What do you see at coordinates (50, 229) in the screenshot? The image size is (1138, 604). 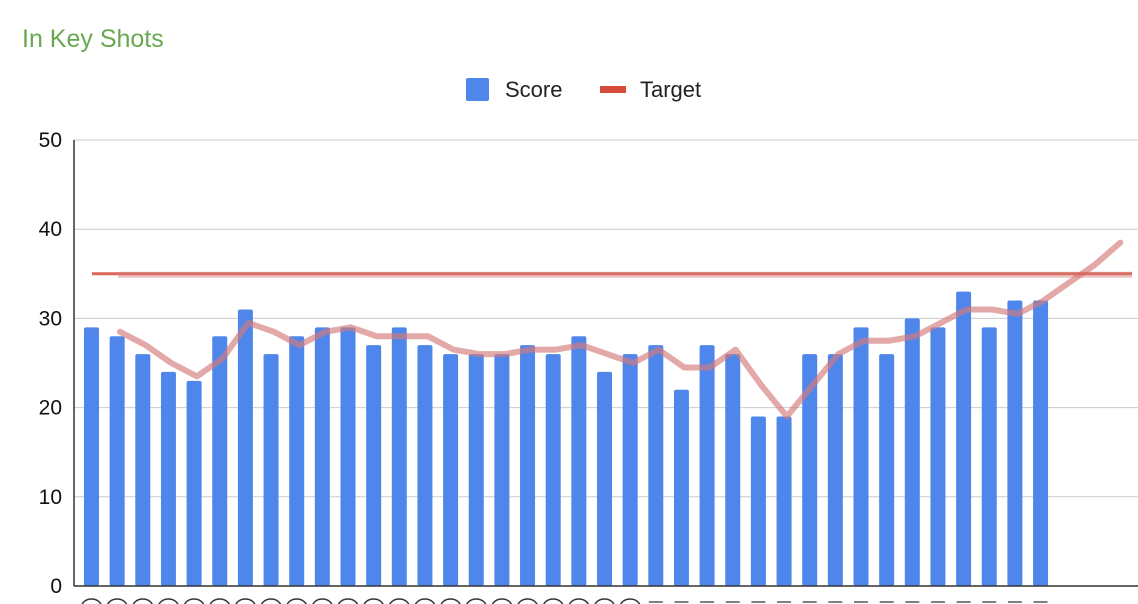 I see `y-tick-label: 40` at bounding box center [50, 229].